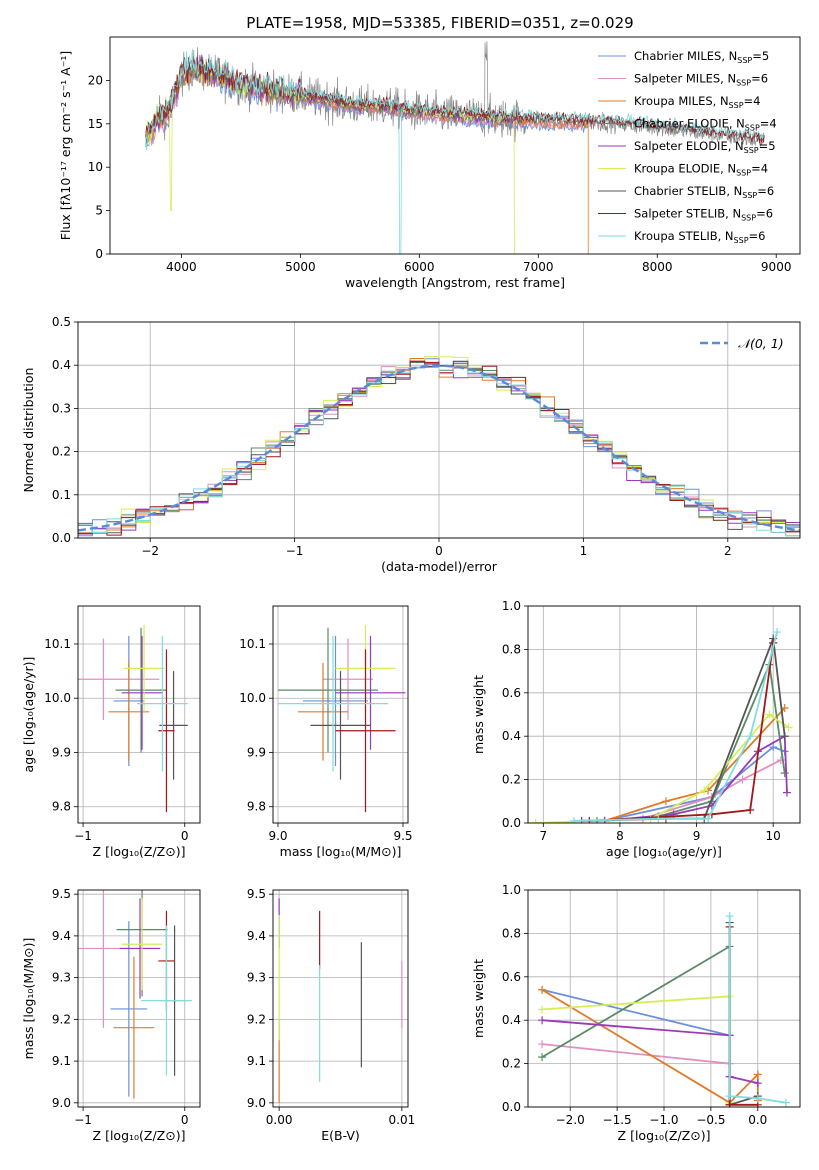  What do you see at coordinates (340, 1000) in the screenshot?
I see `error-bars` at bounding box center [340, 1000].